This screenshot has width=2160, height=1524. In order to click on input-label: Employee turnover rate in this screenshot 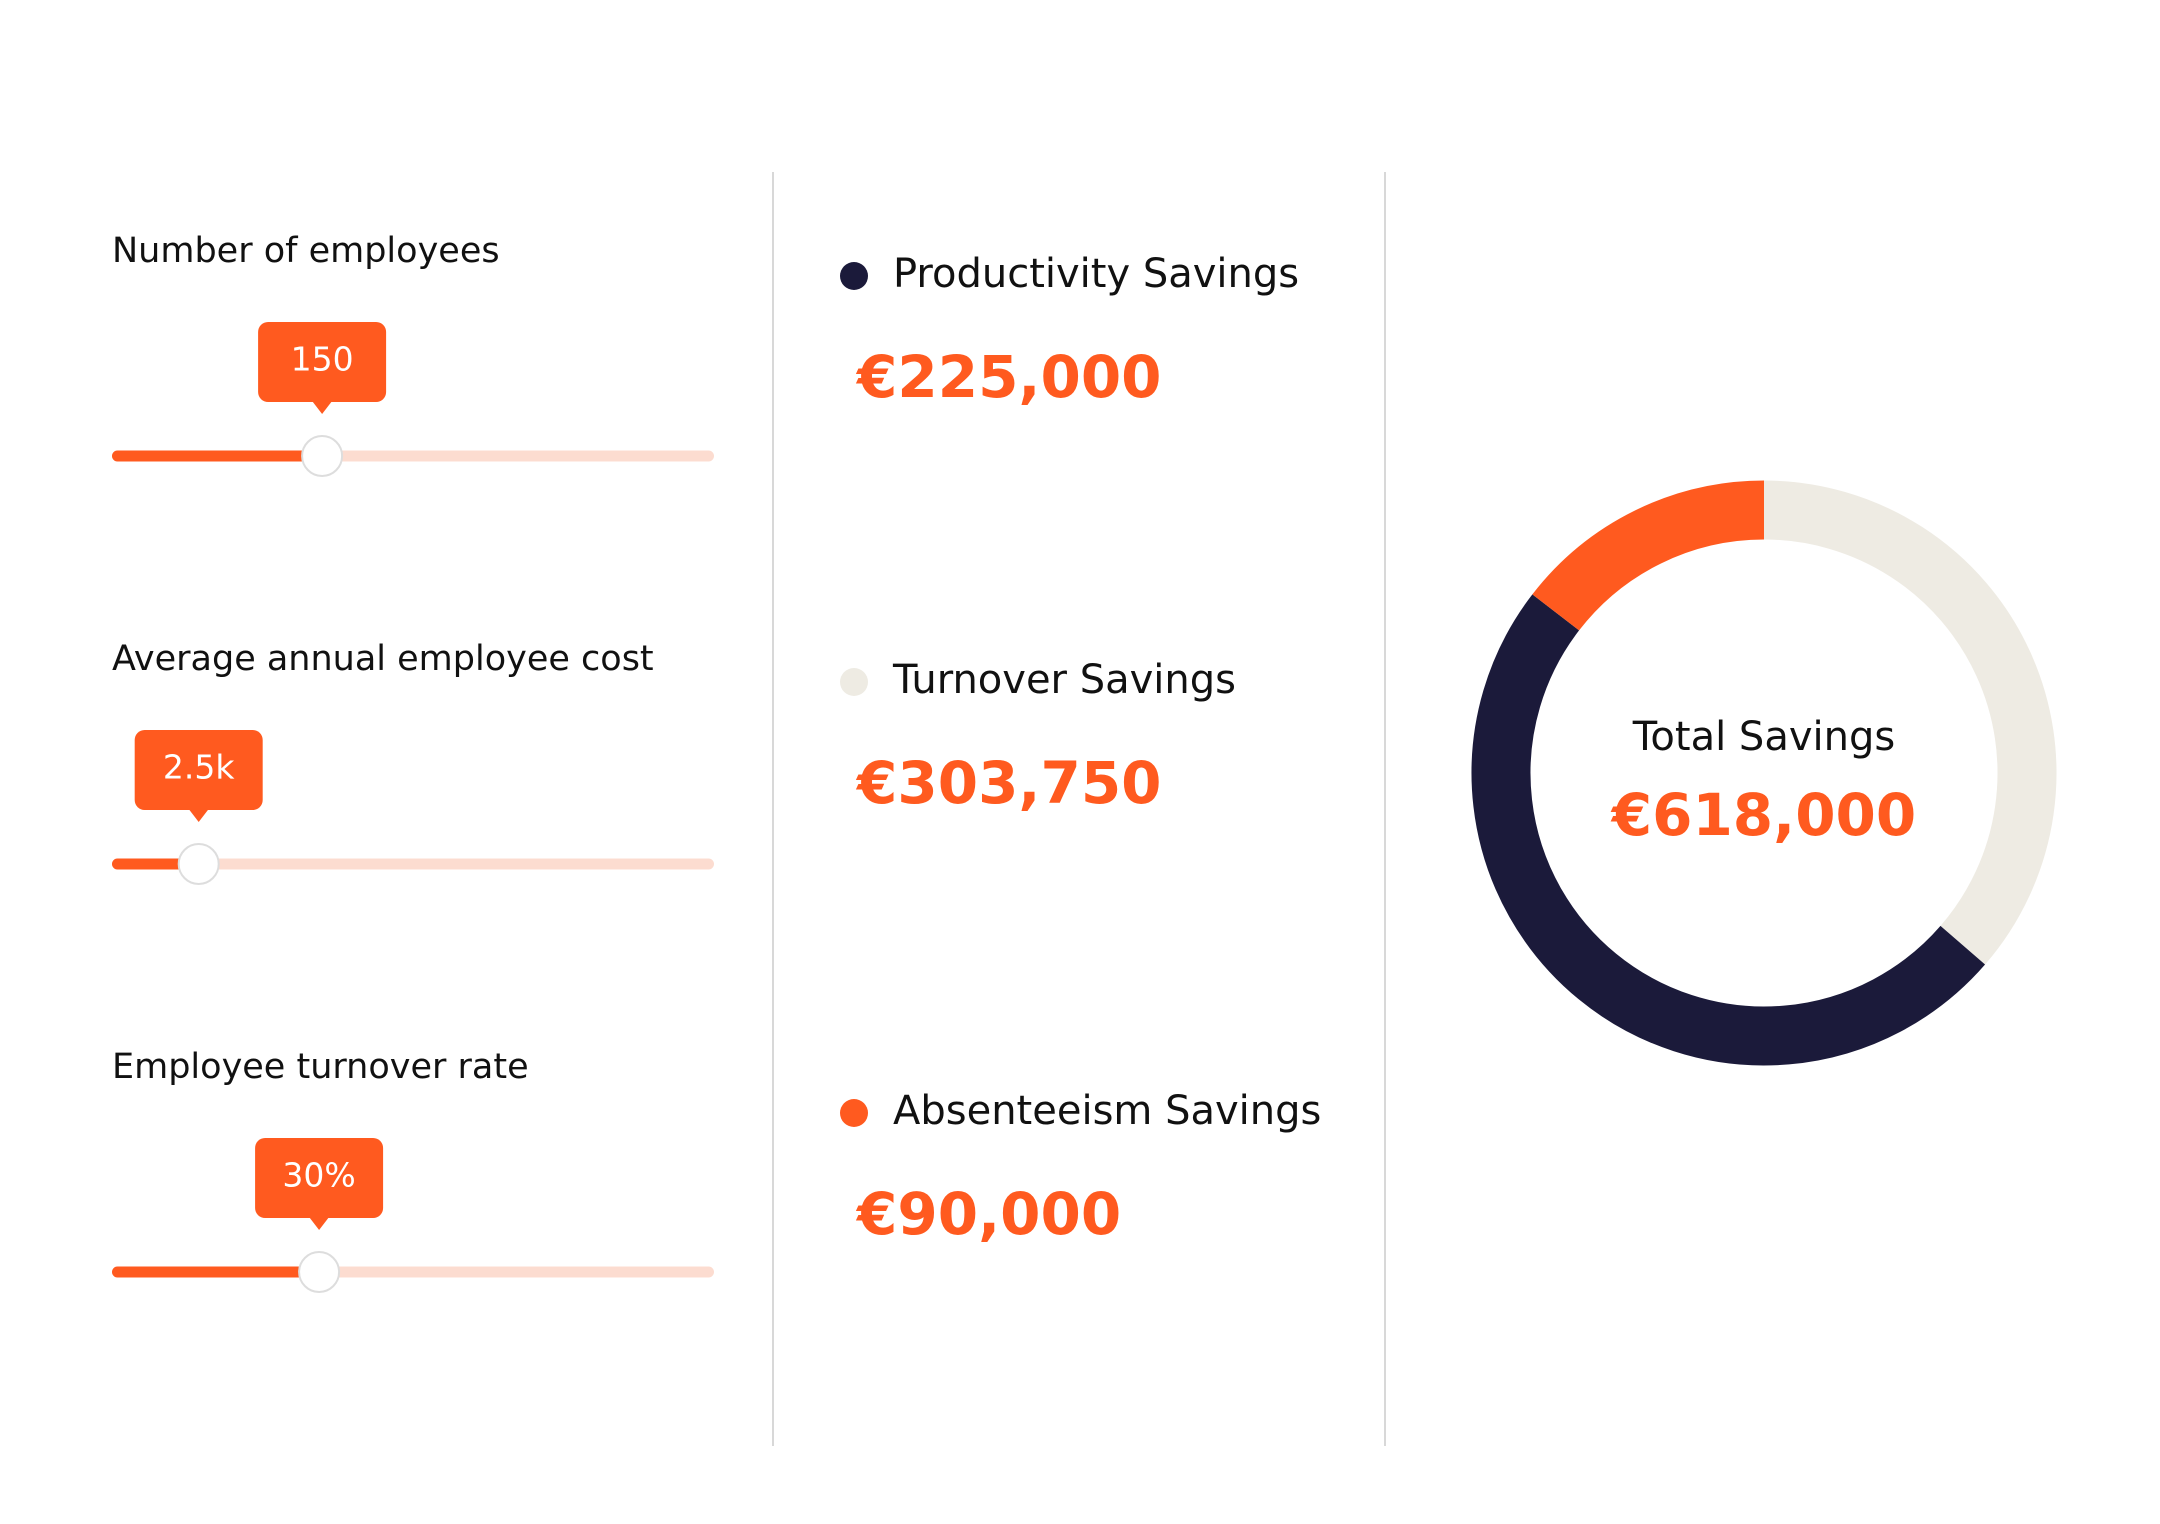, I will do `click(320, 1067)`.